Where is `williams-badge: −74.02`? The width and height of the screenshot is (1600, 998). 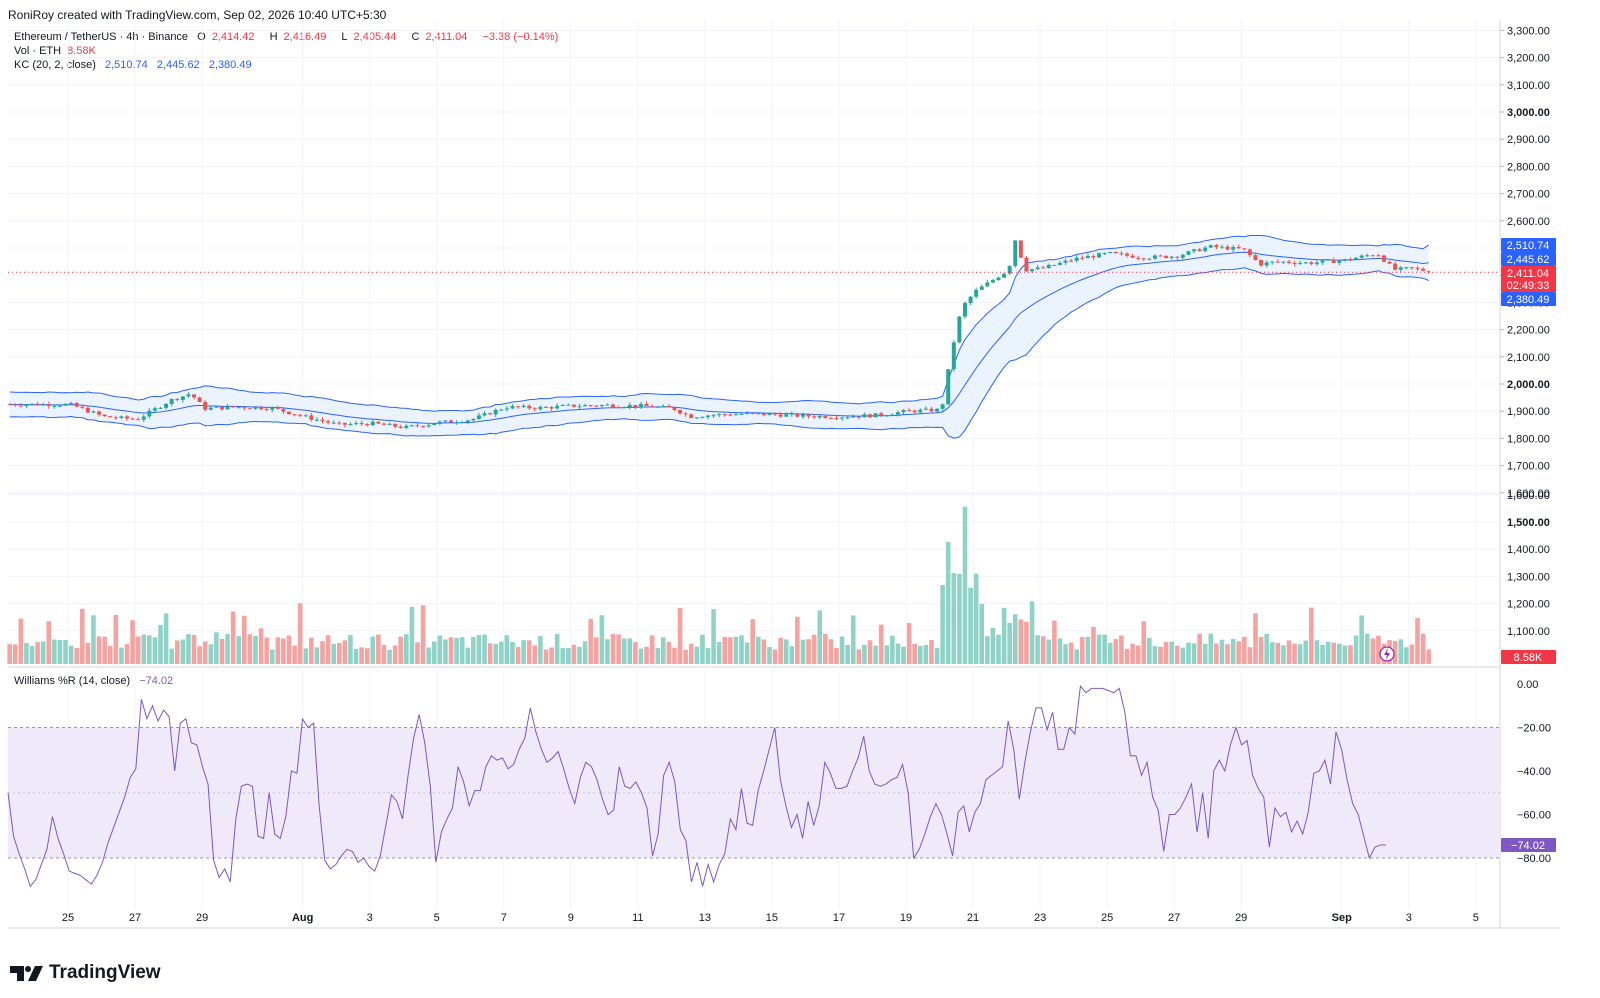 williams-badge: −74.02 is located at coordinates (1528, 846).